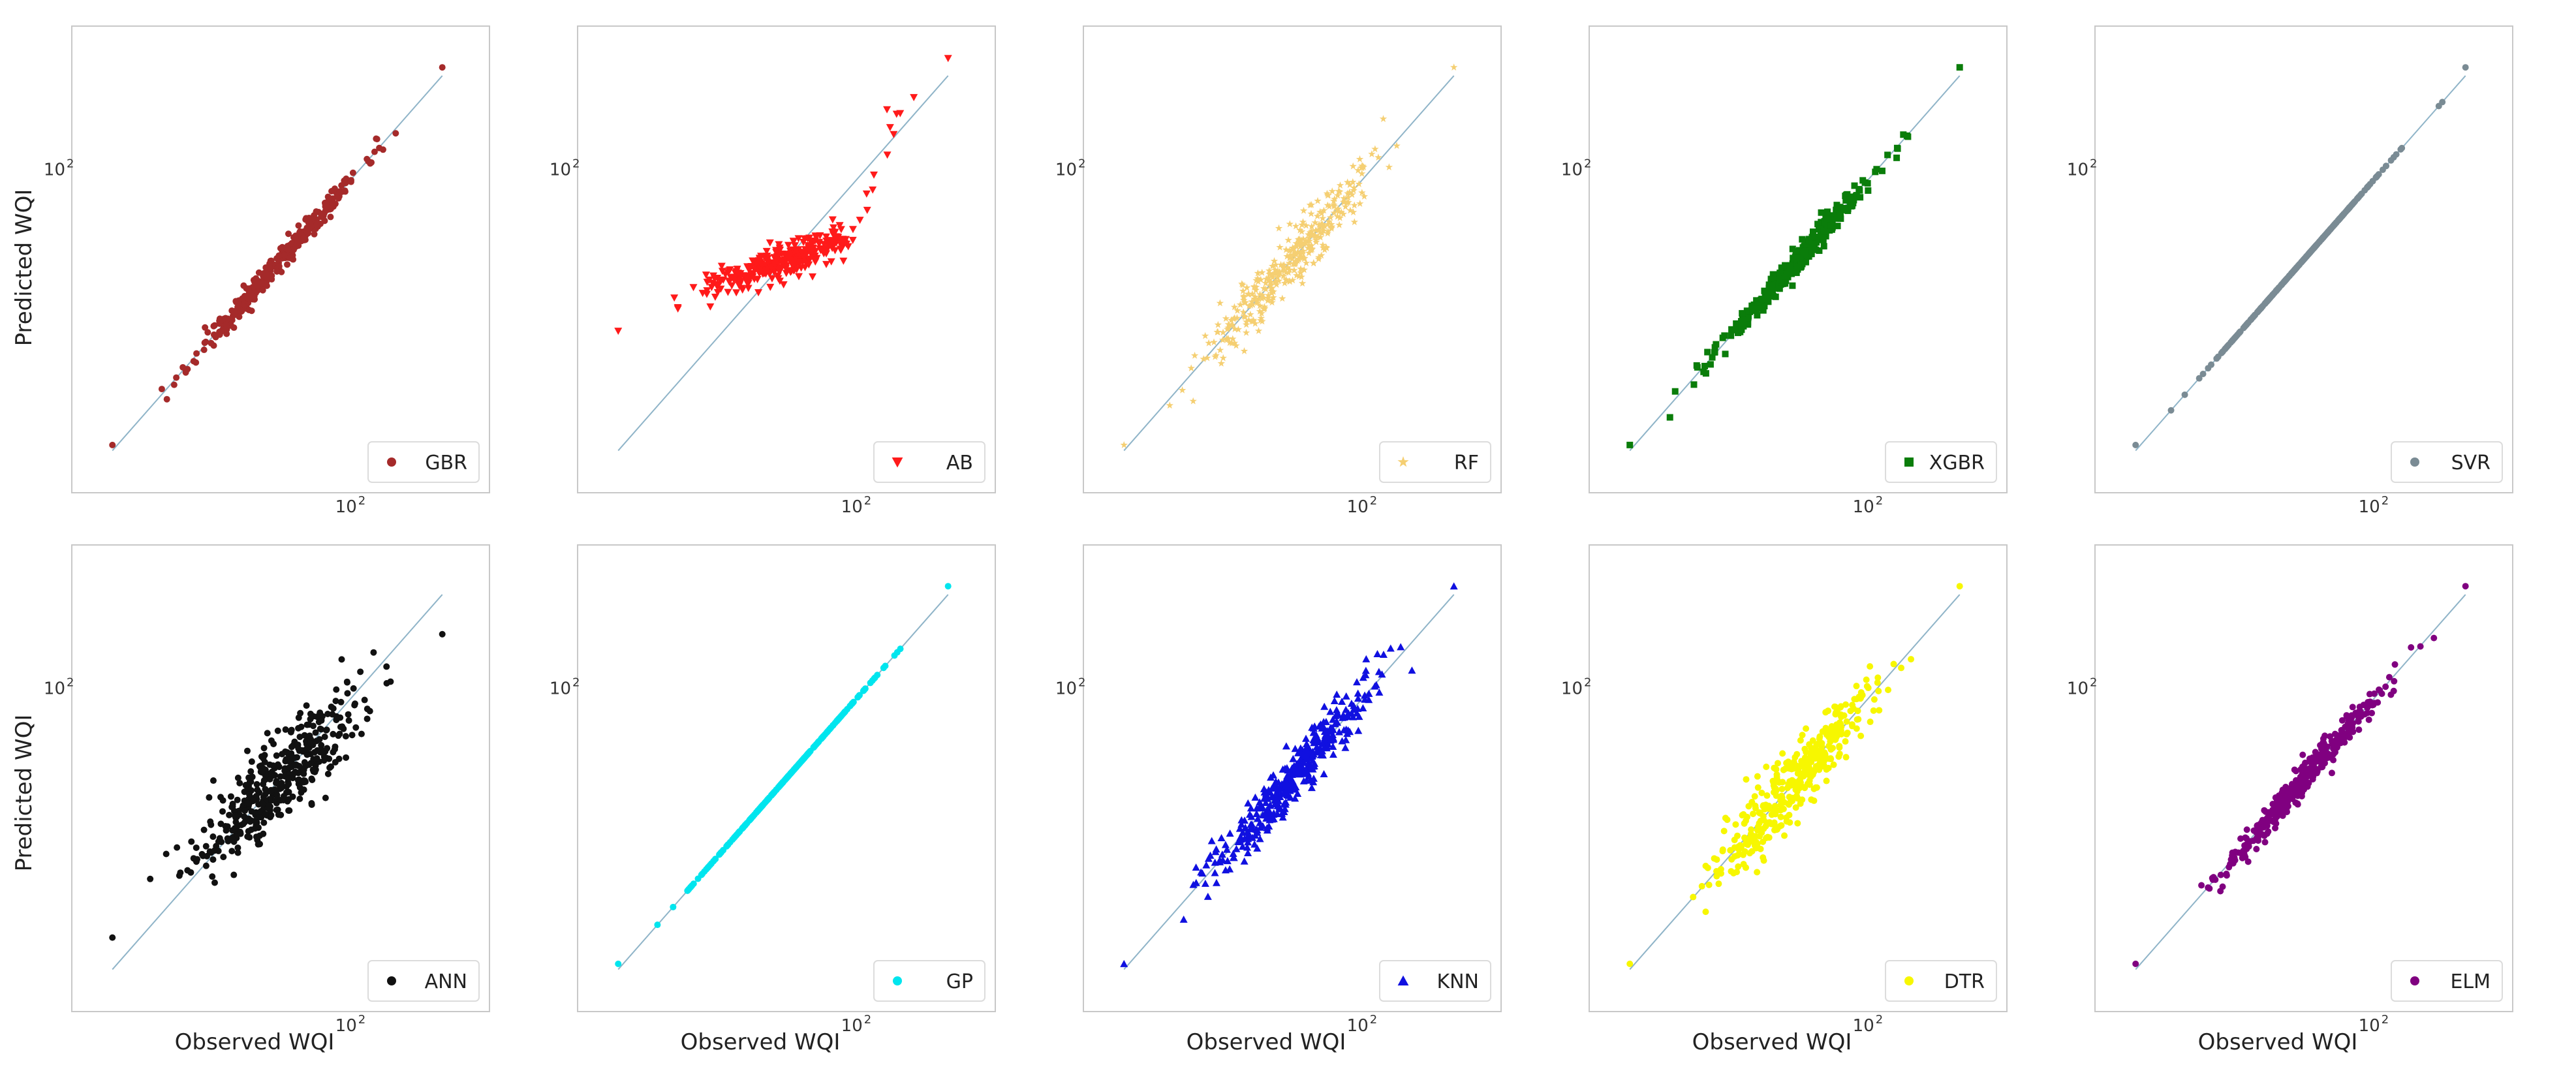 The height and width of the screenshot is (1069, 2576). I want to click on legend-label: SVR, so click(2471, 463).